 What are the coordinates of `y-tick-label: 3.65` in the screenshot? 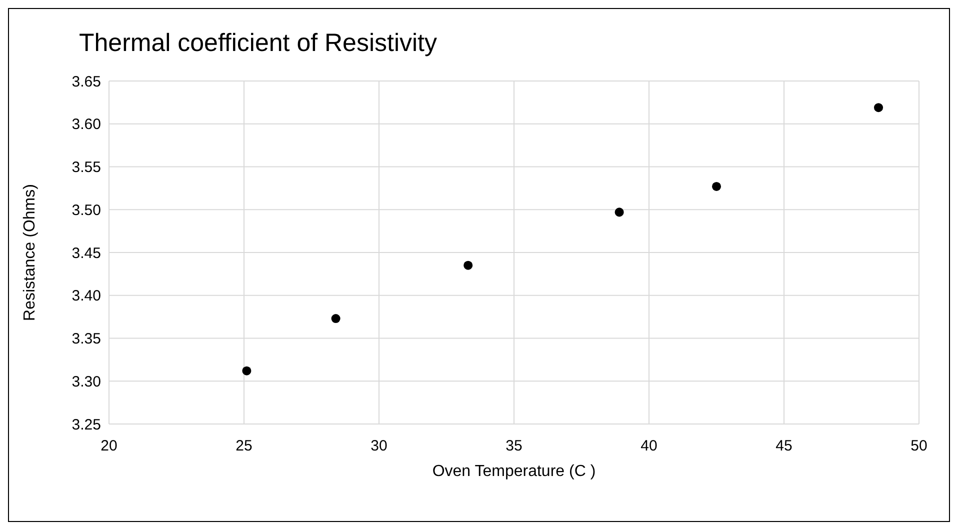 It's located at (86, 81).